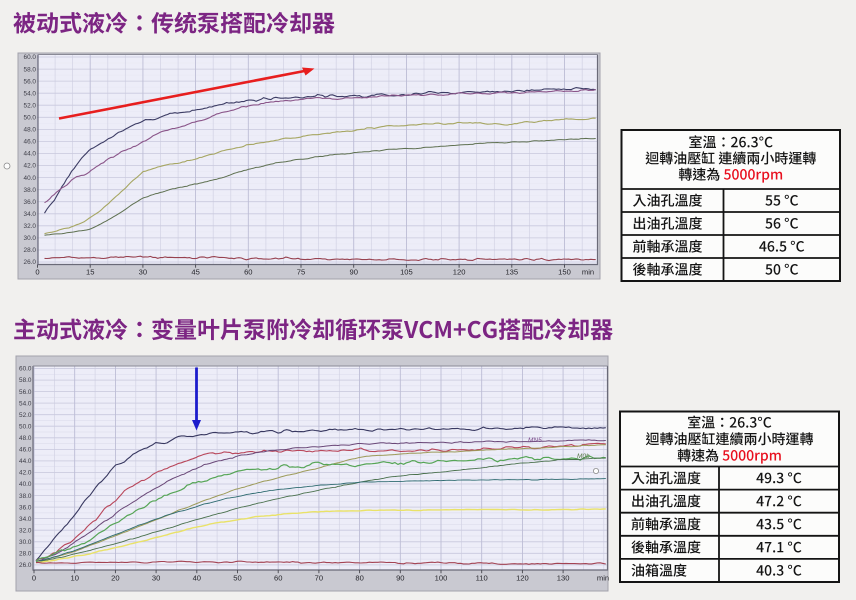  Describe the element at coordinates (115, 578) in the screenshot. I see `svg-text: 20` at that location.